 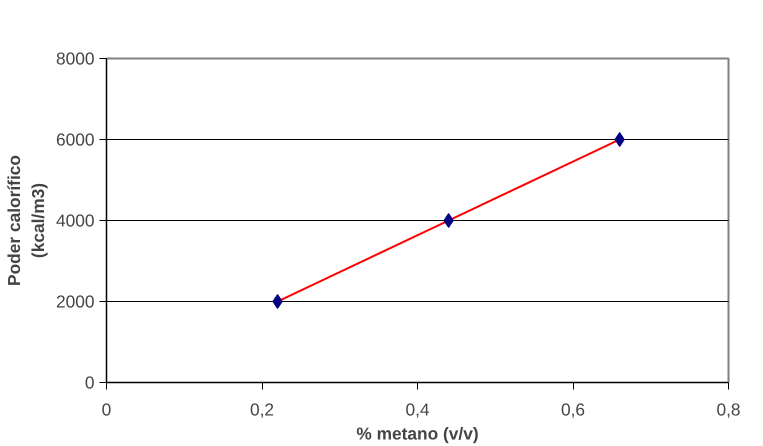 What do you see at coordinates (75, 58) in the screenshot?
I see `y-tick-label: 8000` at bounding box center [75, 58].